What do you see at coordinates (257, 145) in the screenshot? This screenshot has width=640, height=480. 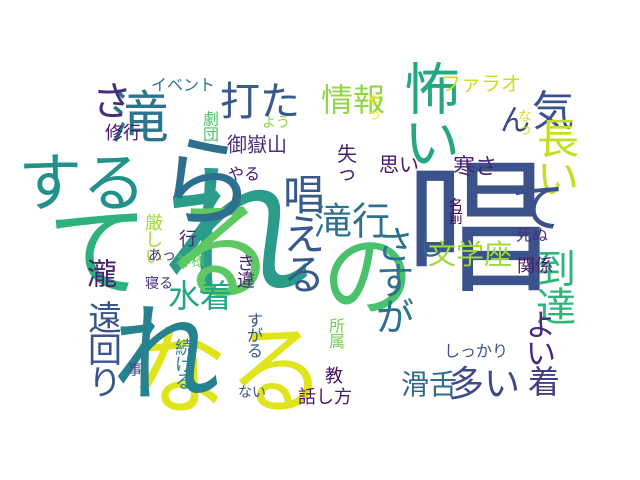 I see `word-32: 御嶽山` at bounding box center [257, 145].